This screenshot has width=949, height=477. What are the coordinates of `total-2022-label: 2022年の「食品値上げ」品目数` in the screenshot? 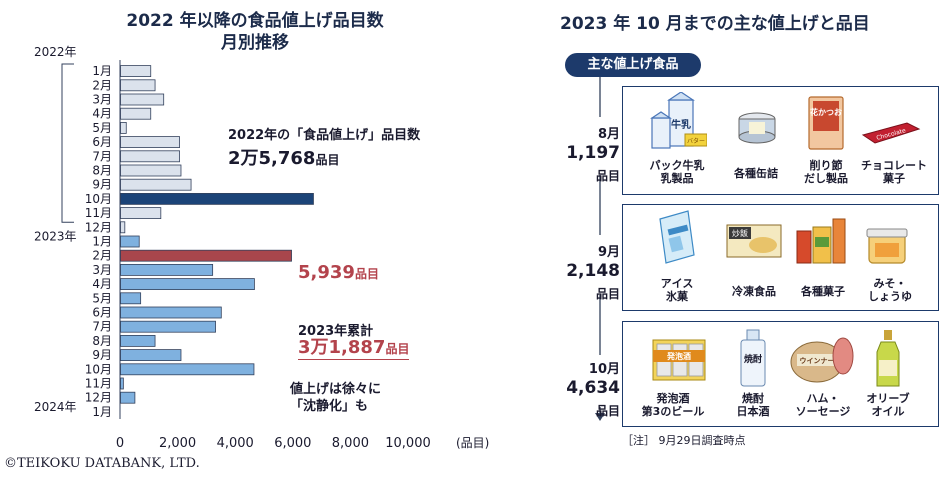 It's located at (324, 135).